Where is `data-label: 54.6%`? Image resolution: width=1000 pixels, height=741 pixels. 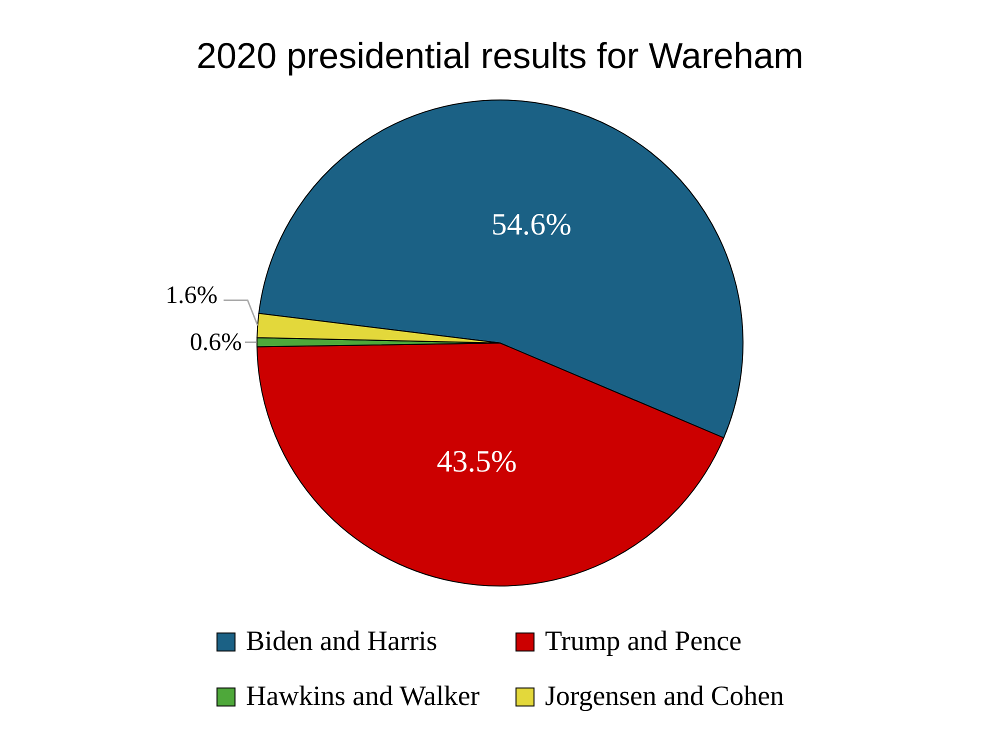
data-label: 54.6% is located at coordinates (531, 224).